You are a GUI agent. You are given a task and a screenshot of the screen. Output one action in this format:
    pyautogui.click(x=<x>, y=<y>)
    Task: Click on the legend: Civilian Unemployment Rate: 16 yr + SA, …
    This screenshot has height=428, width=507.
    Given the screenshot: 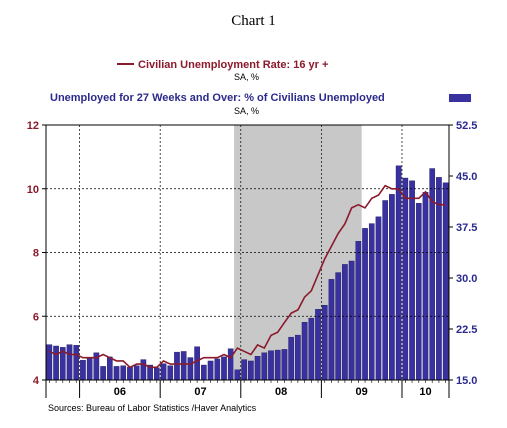 What is the action you would take?
    pyautogui.click(x=260, y=87)
    